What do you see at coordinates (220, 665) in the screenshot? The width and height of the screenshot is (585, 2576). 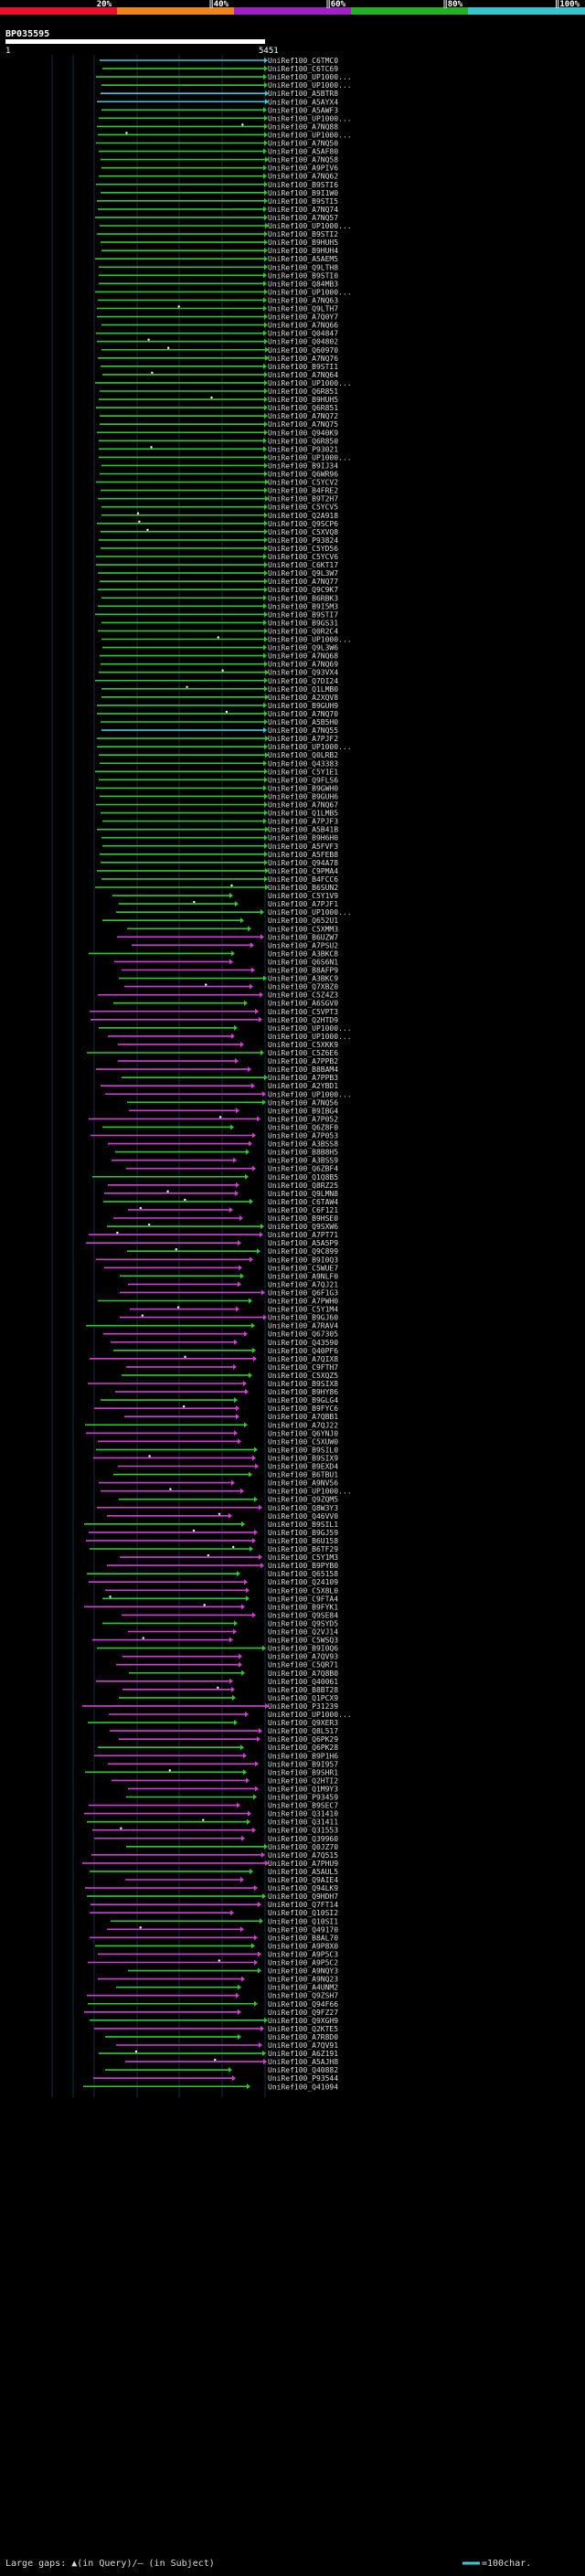 I see `hit-row: UniRef100_A7NQ69` at bounding box center [220, 665].